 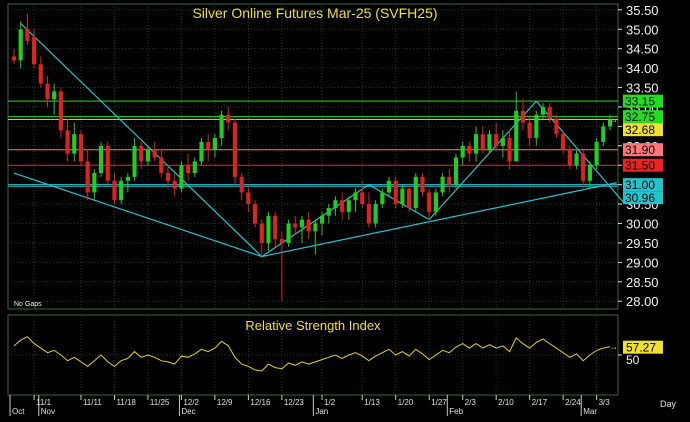 What do you see at coordinates (313, 325) in the screenshot?
I see `rsi-title: Relative Strength Index` at bounding box center [313, 325].